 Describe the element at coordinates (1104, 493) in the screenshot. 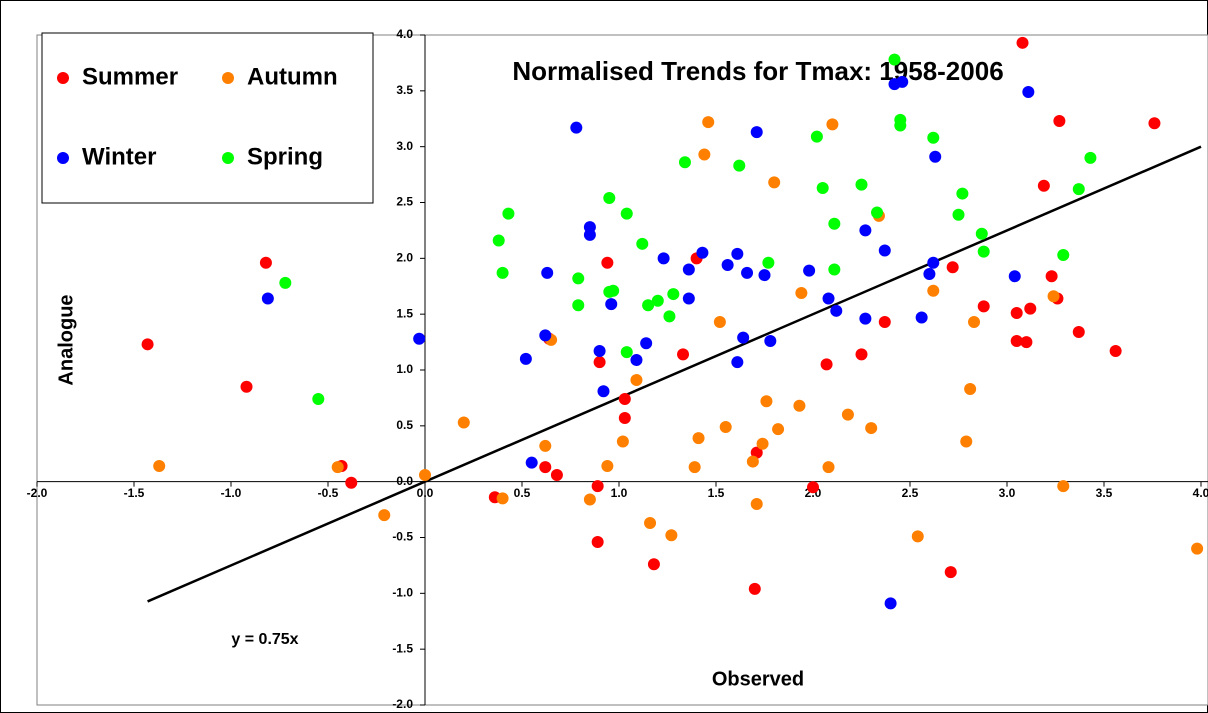

I see `x-tick-label: 3.5` at that location.